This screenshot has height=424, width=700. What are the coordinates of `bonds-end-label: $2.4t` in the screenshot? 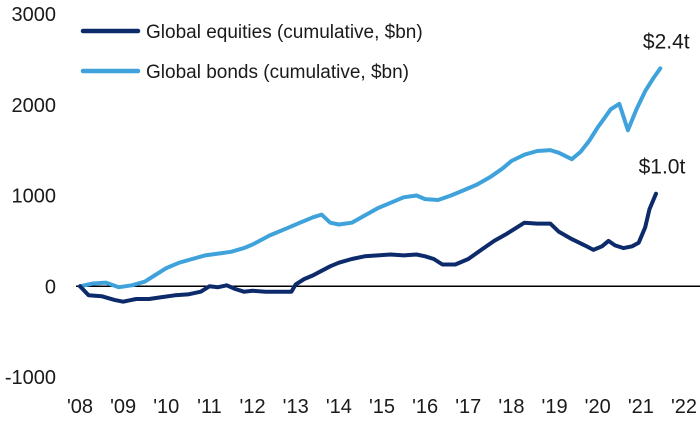 It's located at (666, 41).